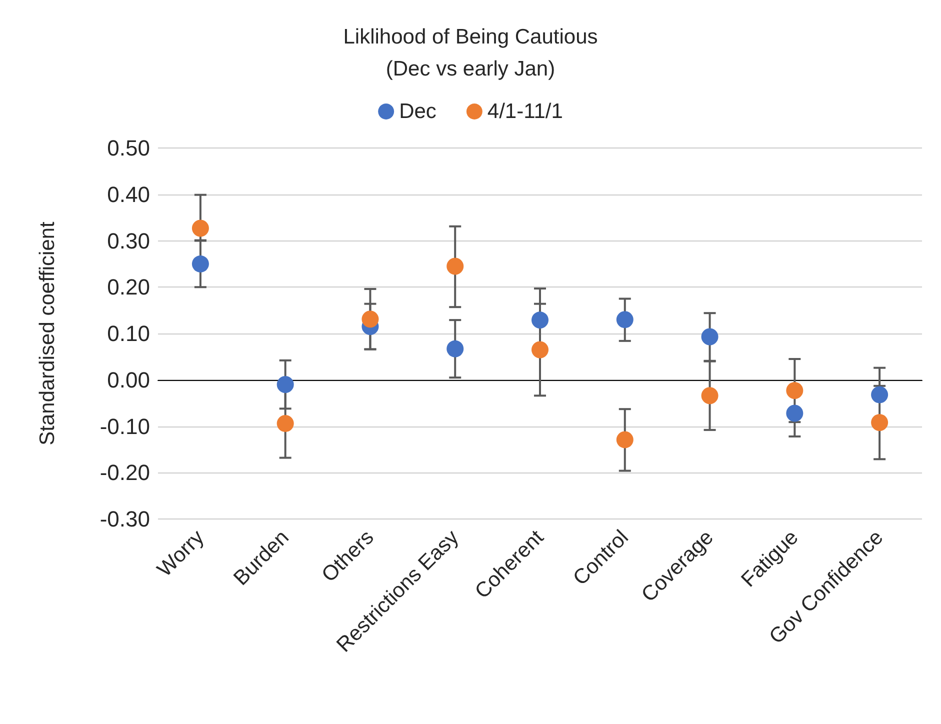  What do you see at coordinates (125, 473) in the screenshot?
I see `y-tick-label: -0.20` at bounding box center [125, 473].